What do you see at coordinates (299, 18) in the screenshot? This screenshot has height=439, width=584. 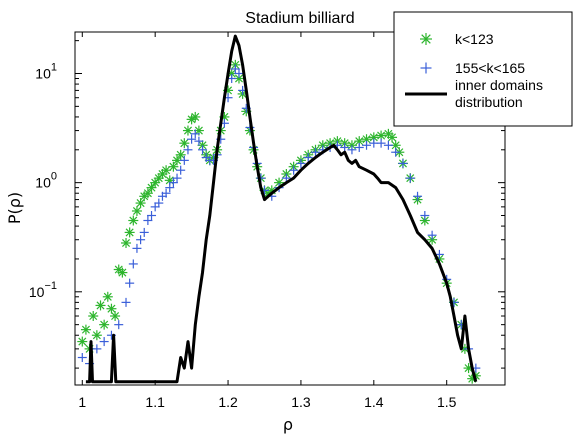 I see `chart-title: Stadium billiard` at bounding box center [299, 18].